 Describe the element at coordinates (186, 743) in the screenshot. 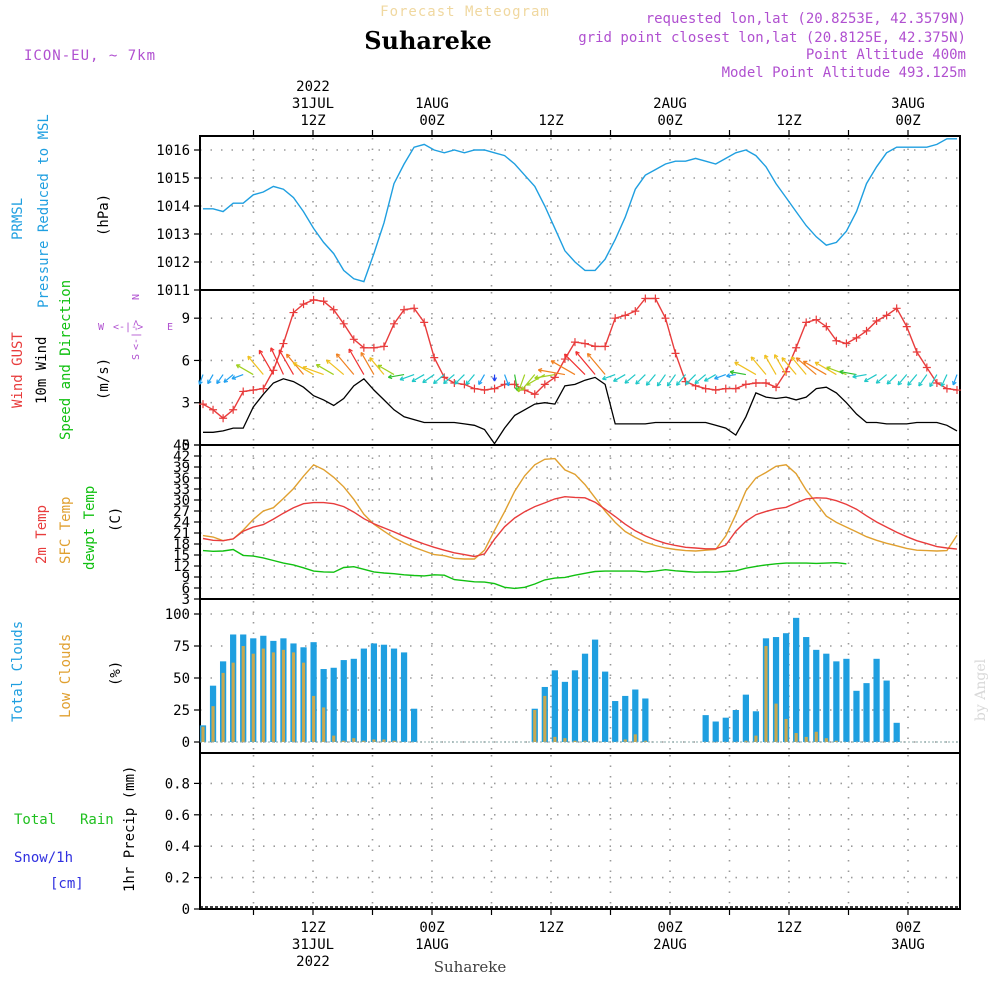

I see `y-tick-label: 0` at that location.